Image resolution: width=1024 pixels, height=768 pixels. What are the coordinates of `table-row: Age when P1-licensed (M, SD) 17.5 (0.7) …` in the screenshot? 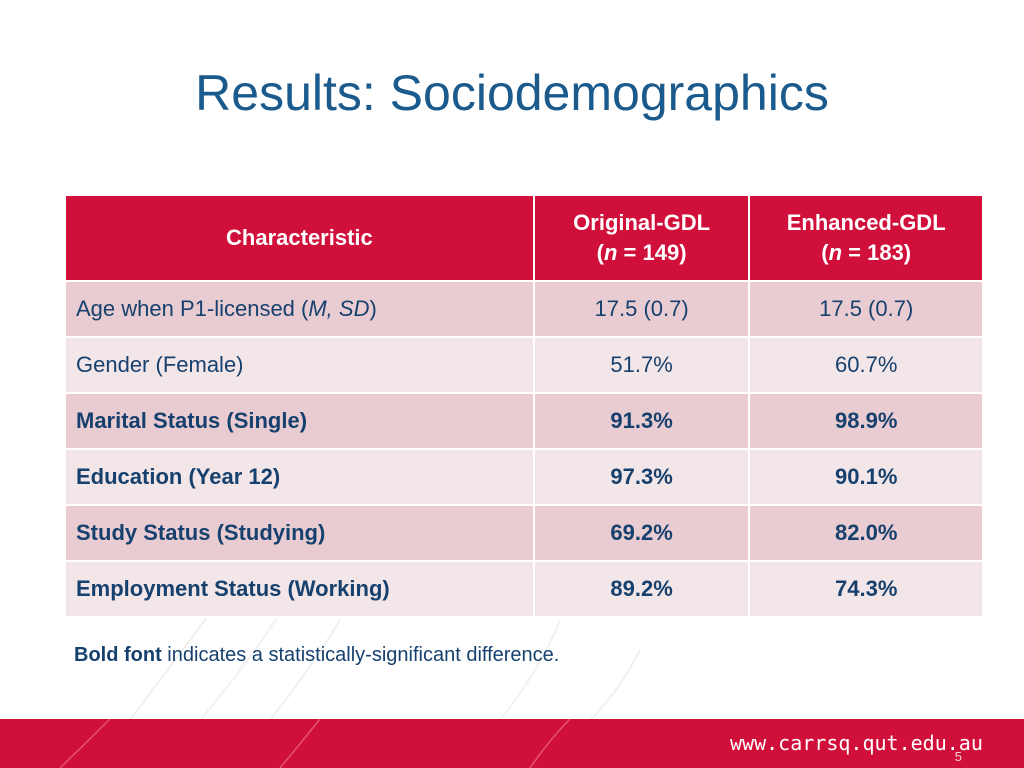 It's located at (524, 309).